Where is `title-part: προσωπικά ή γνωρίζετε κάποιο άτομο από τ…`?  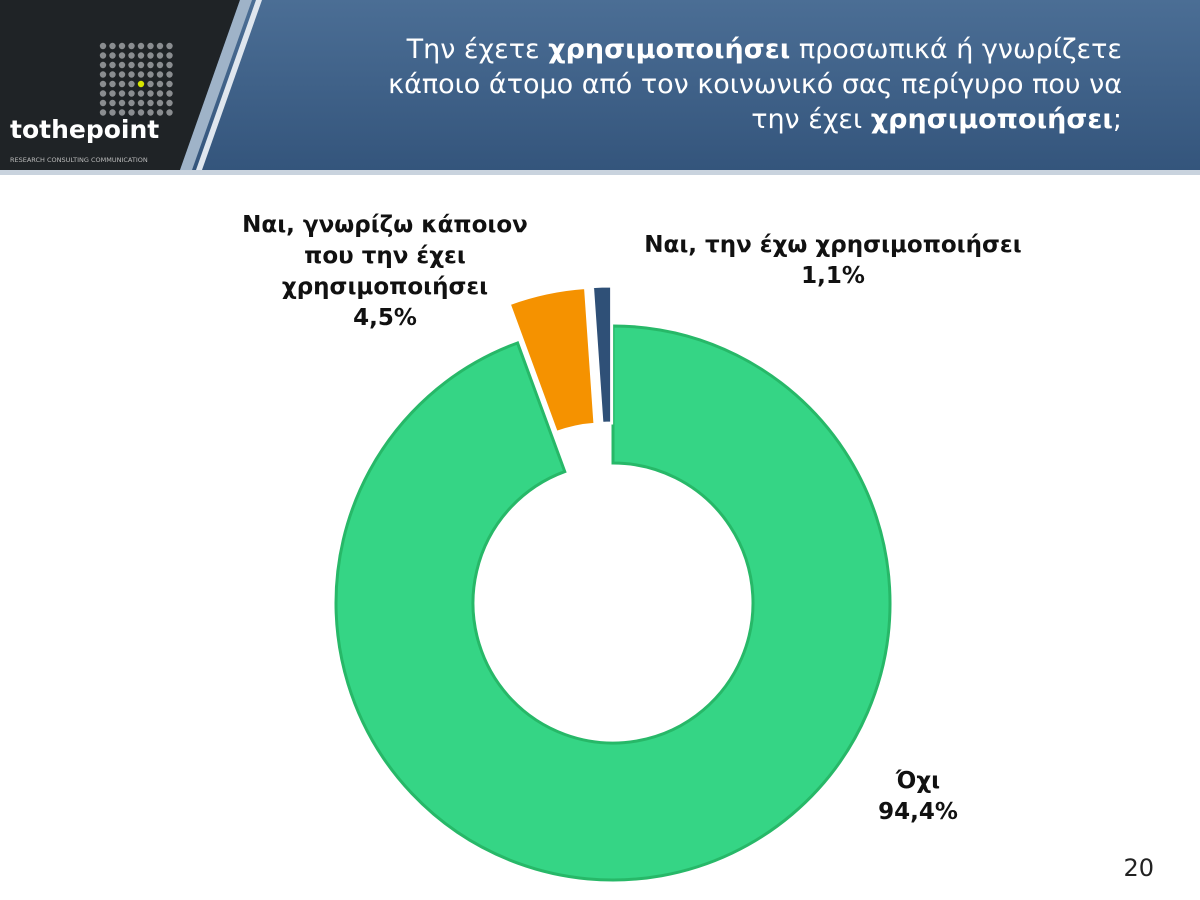 title-part: προσωπικά ή γνωρίζετε κάποιο άτομο από τ… is located at coordinates (755, 84).